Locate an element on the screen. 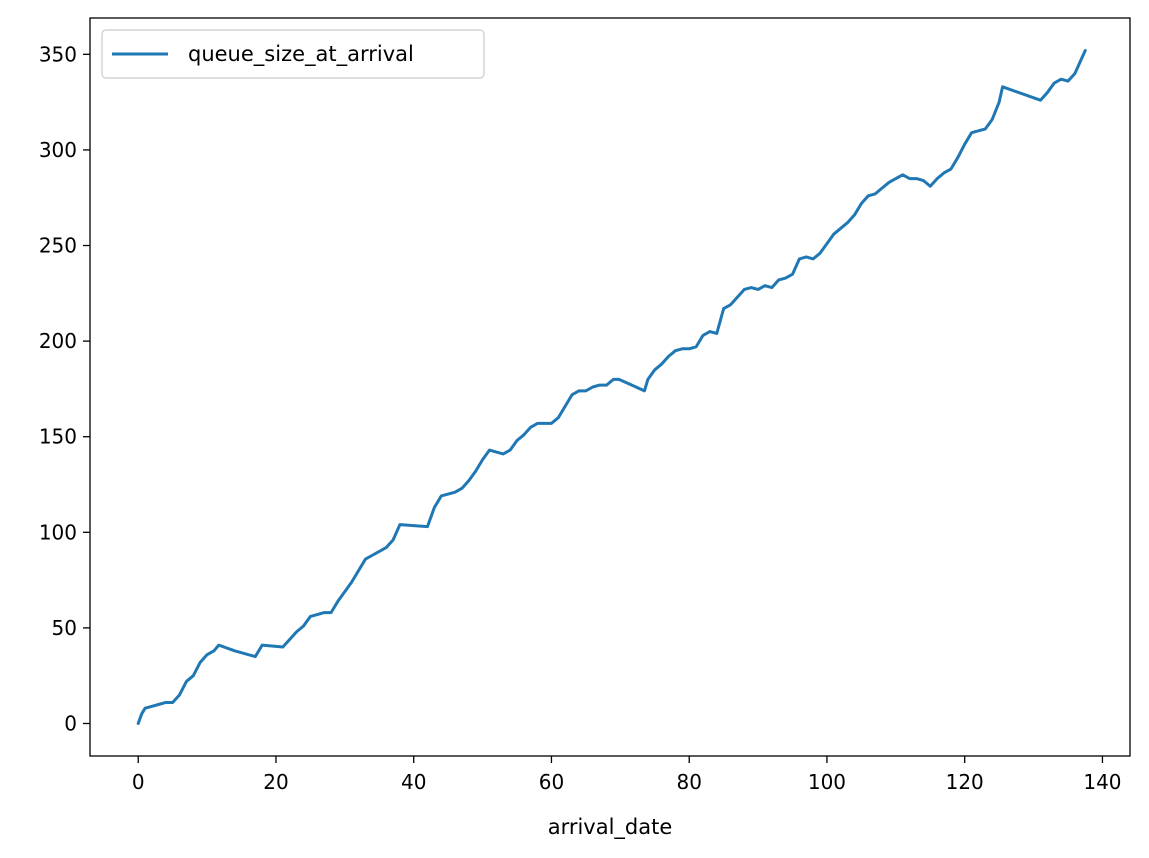 This screenshot has height=858, width=1149. x-tick-label: 80 is located at coordinates (688, 782).